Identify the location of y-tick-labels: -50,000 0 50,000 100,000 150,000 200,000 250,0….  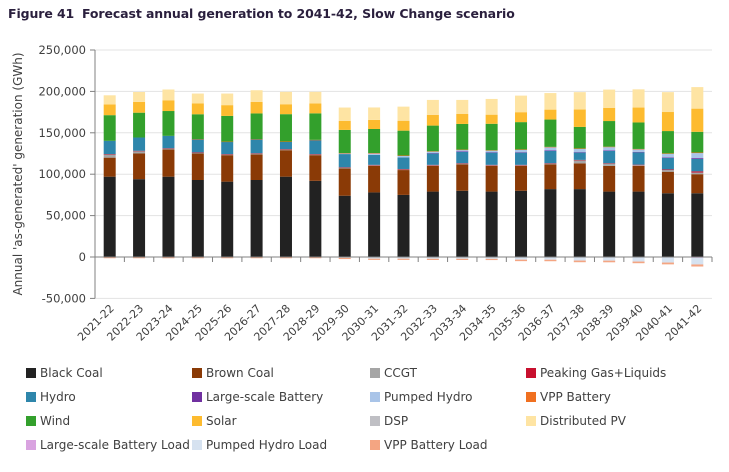
(62, 174).